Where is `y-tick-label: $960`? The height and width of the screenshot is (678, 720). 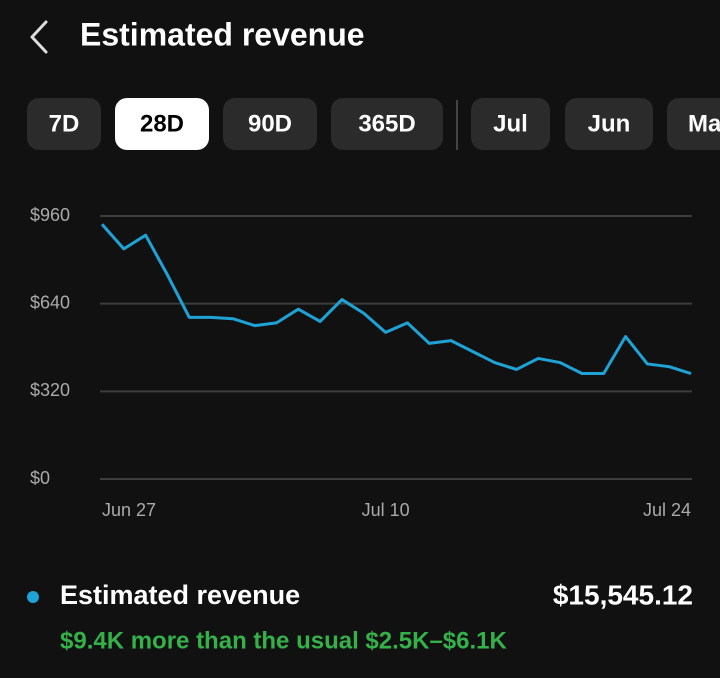
y-tick-label: $960 is located at coordinates (50, 215).